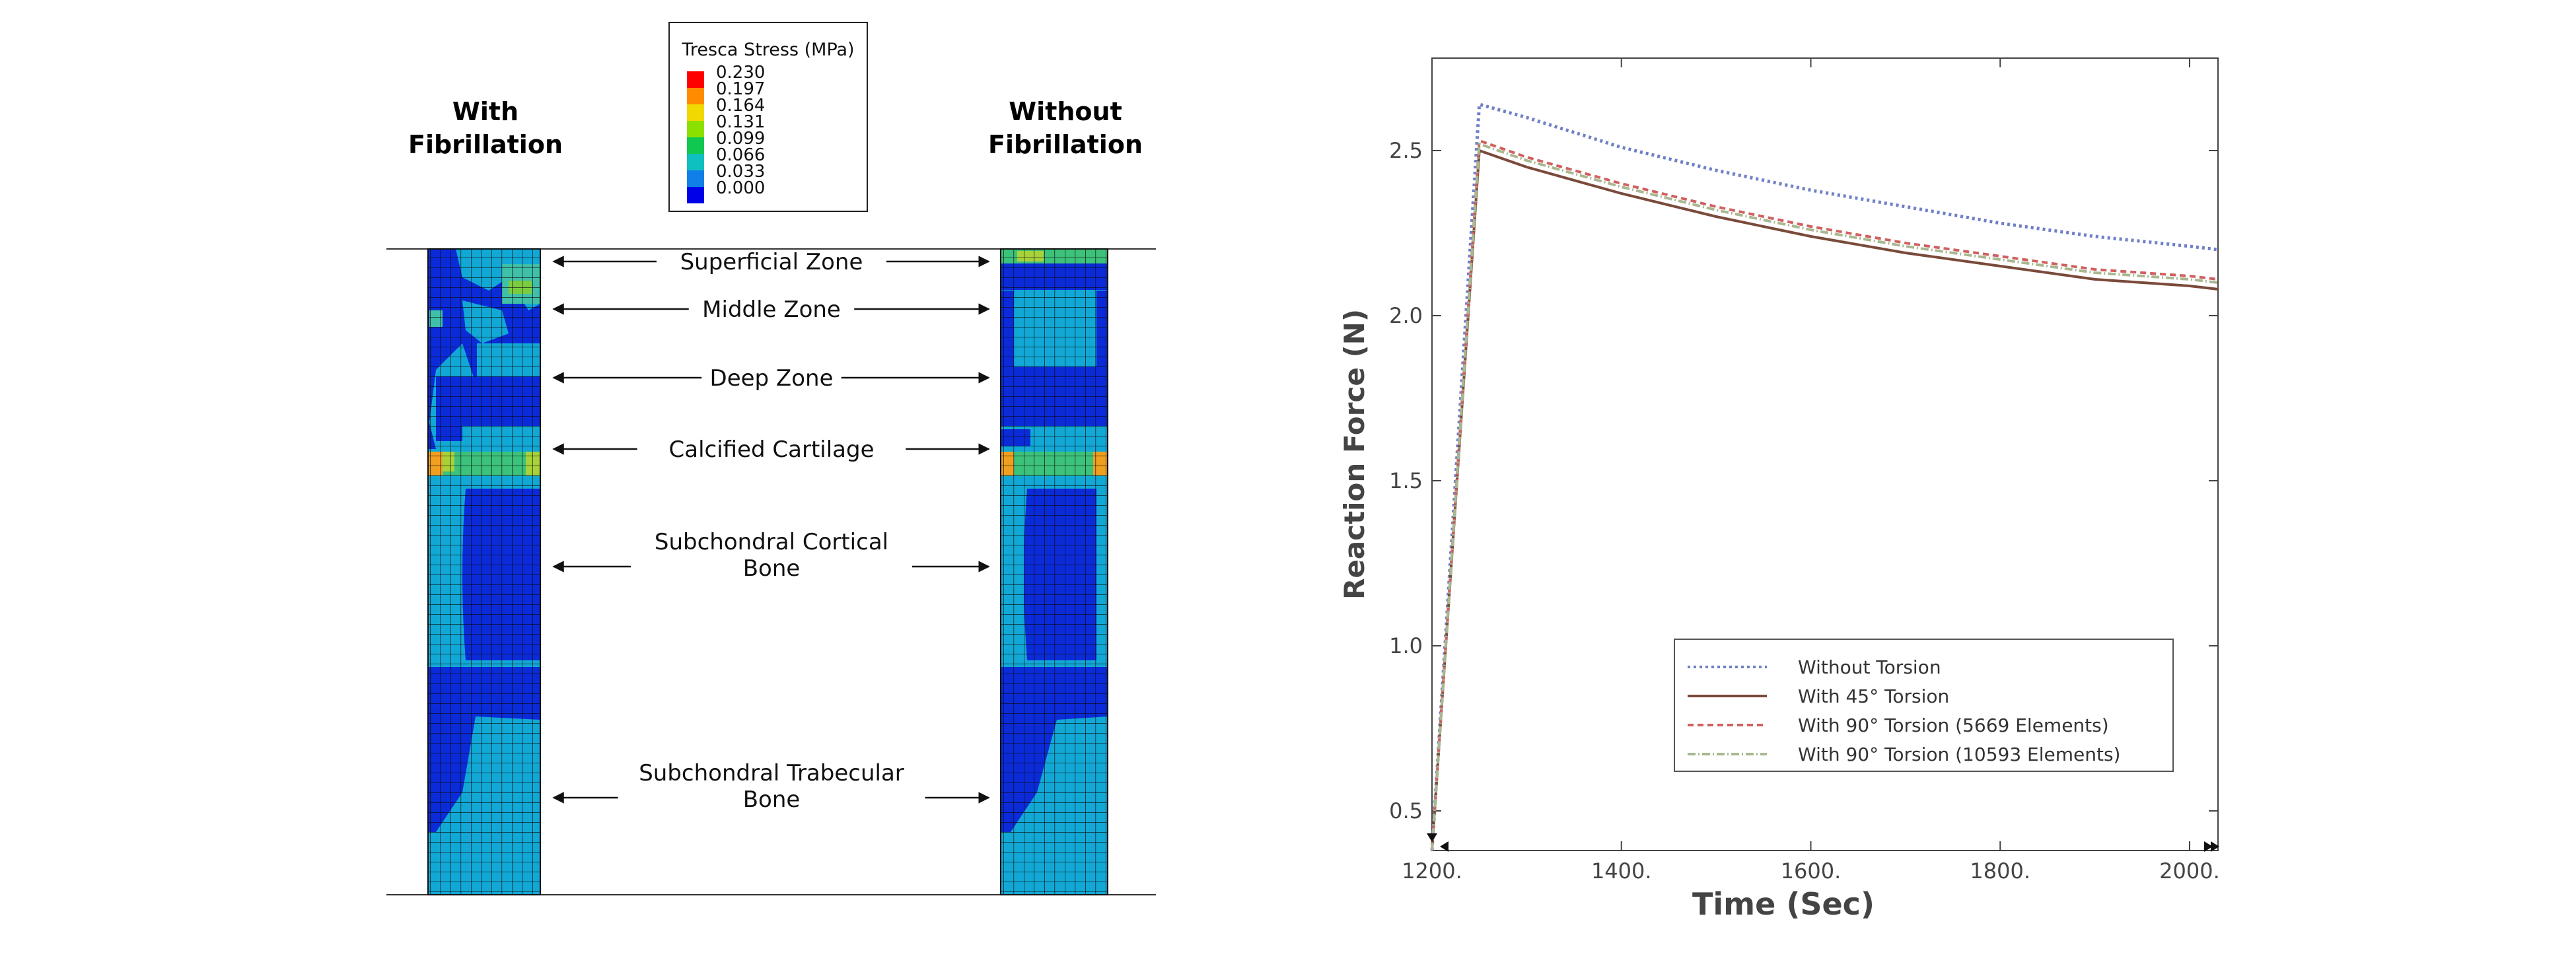 The width and height of the screenshot is (2576, 974). I want to click on heading-line: With, so click(486, 111).